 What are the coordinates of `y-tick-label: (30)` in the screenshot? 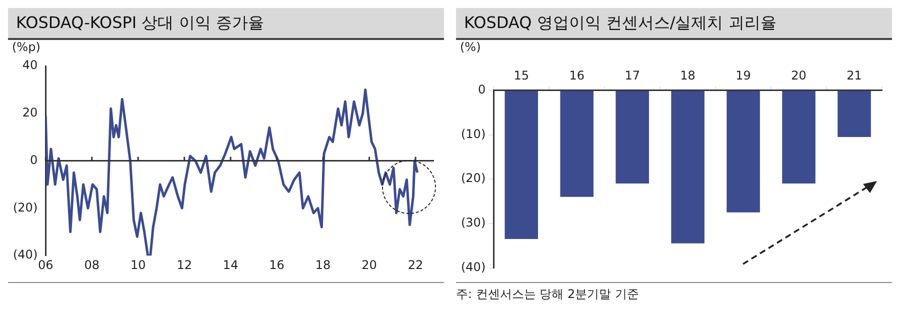 It's located at (473, 223).